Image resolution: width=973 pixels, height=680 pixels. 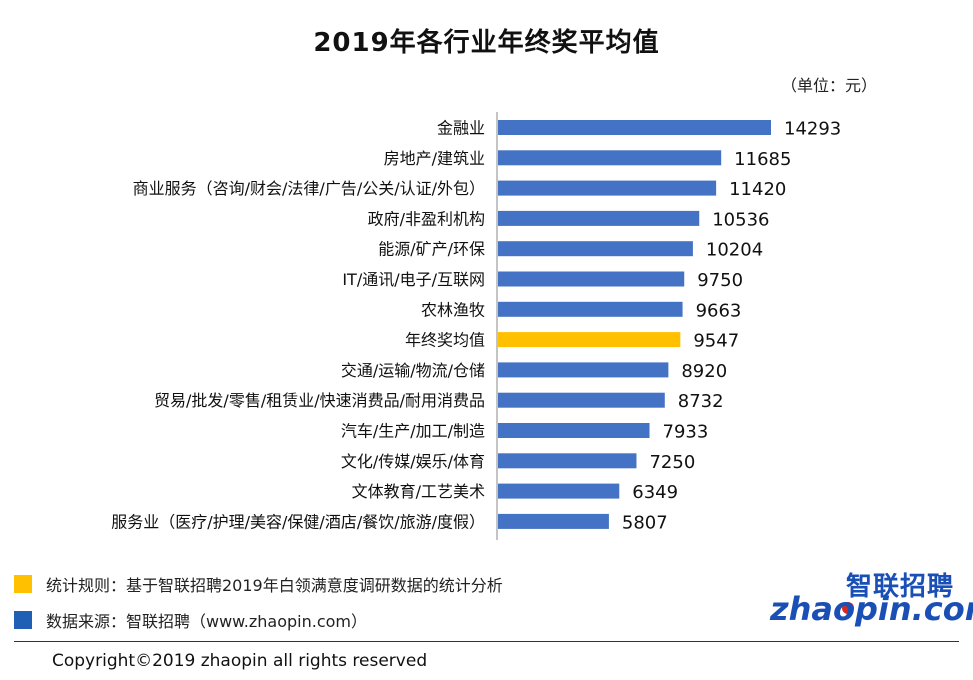 What do you see at coordinates (645, 522) in the screenshot?
I see `value-label: 5807` at bounding box center [645, 522].